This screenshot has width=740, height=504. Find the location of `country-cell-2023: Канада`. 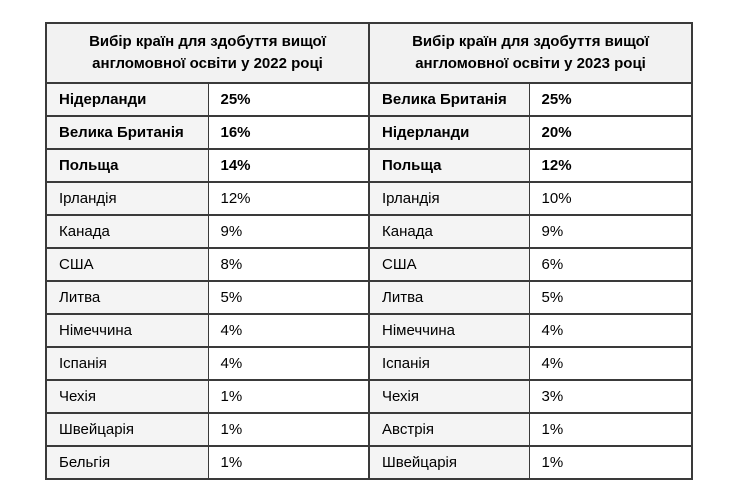

country-cell-2023: Канада is located at coordinates (449, 231).